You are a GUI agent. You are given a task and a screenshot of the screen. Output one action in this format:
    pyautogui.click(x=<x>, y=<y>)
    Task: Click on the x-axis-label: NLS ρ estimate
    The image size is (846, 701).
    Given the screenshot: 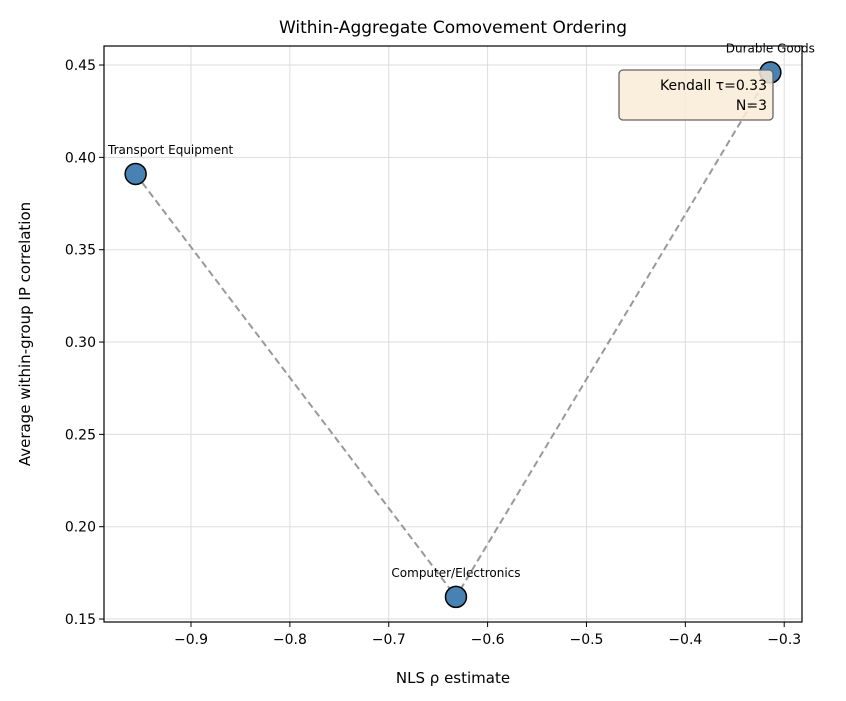 What is the action you would take?
    pyautogui.click(x=453, y=678)
    